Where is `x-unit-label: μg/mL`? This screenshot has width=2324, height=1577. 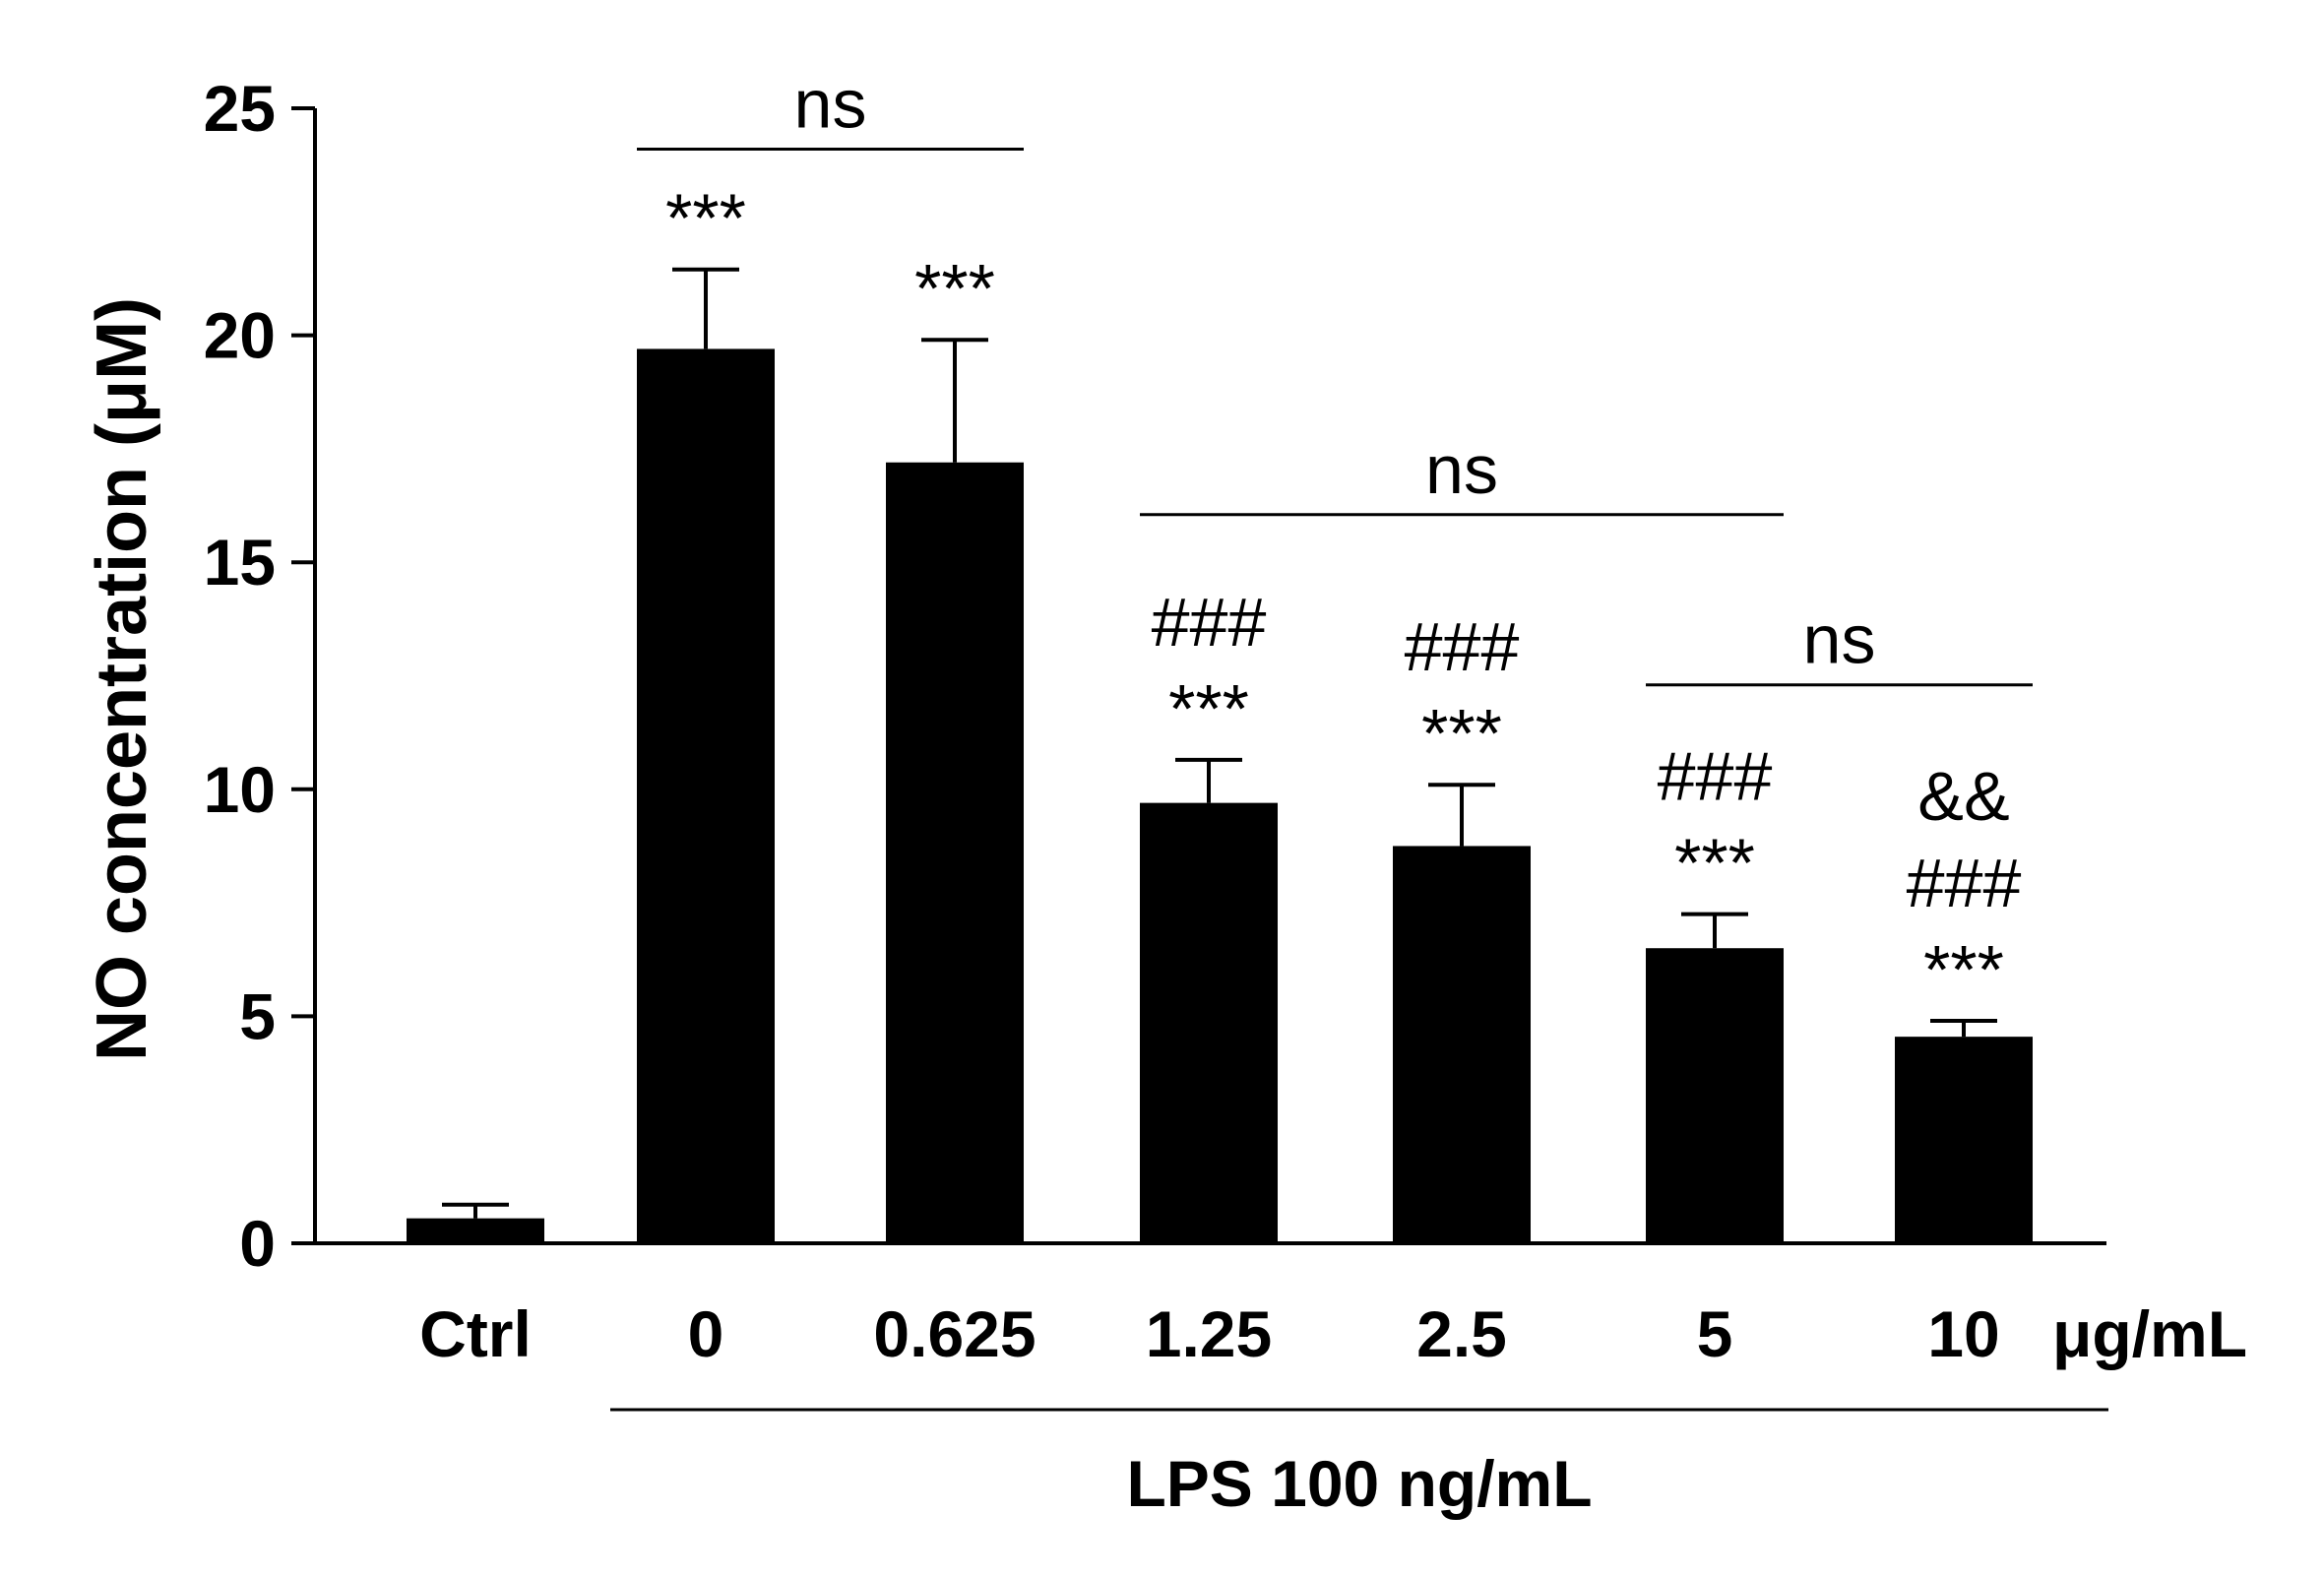
x-unit-label: μg/mL is located at coordinates (2149, 1333).